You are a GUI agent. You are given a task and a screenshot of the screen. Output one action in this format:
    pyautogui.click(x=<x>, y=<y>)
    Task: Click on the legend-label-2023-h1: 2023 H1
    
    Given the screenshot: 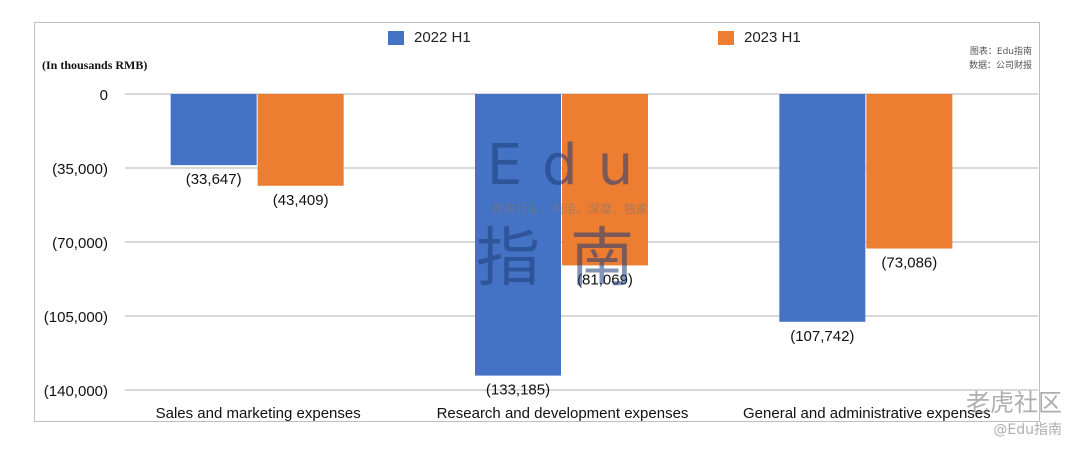 What is the action you would take?
    pyautogui.click(x=772, y=37)
    